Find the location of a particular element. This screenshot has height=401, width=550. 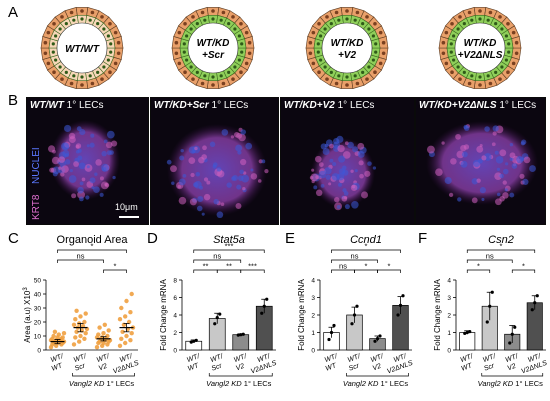

significance-label: * is located at coordinates (501, 246).